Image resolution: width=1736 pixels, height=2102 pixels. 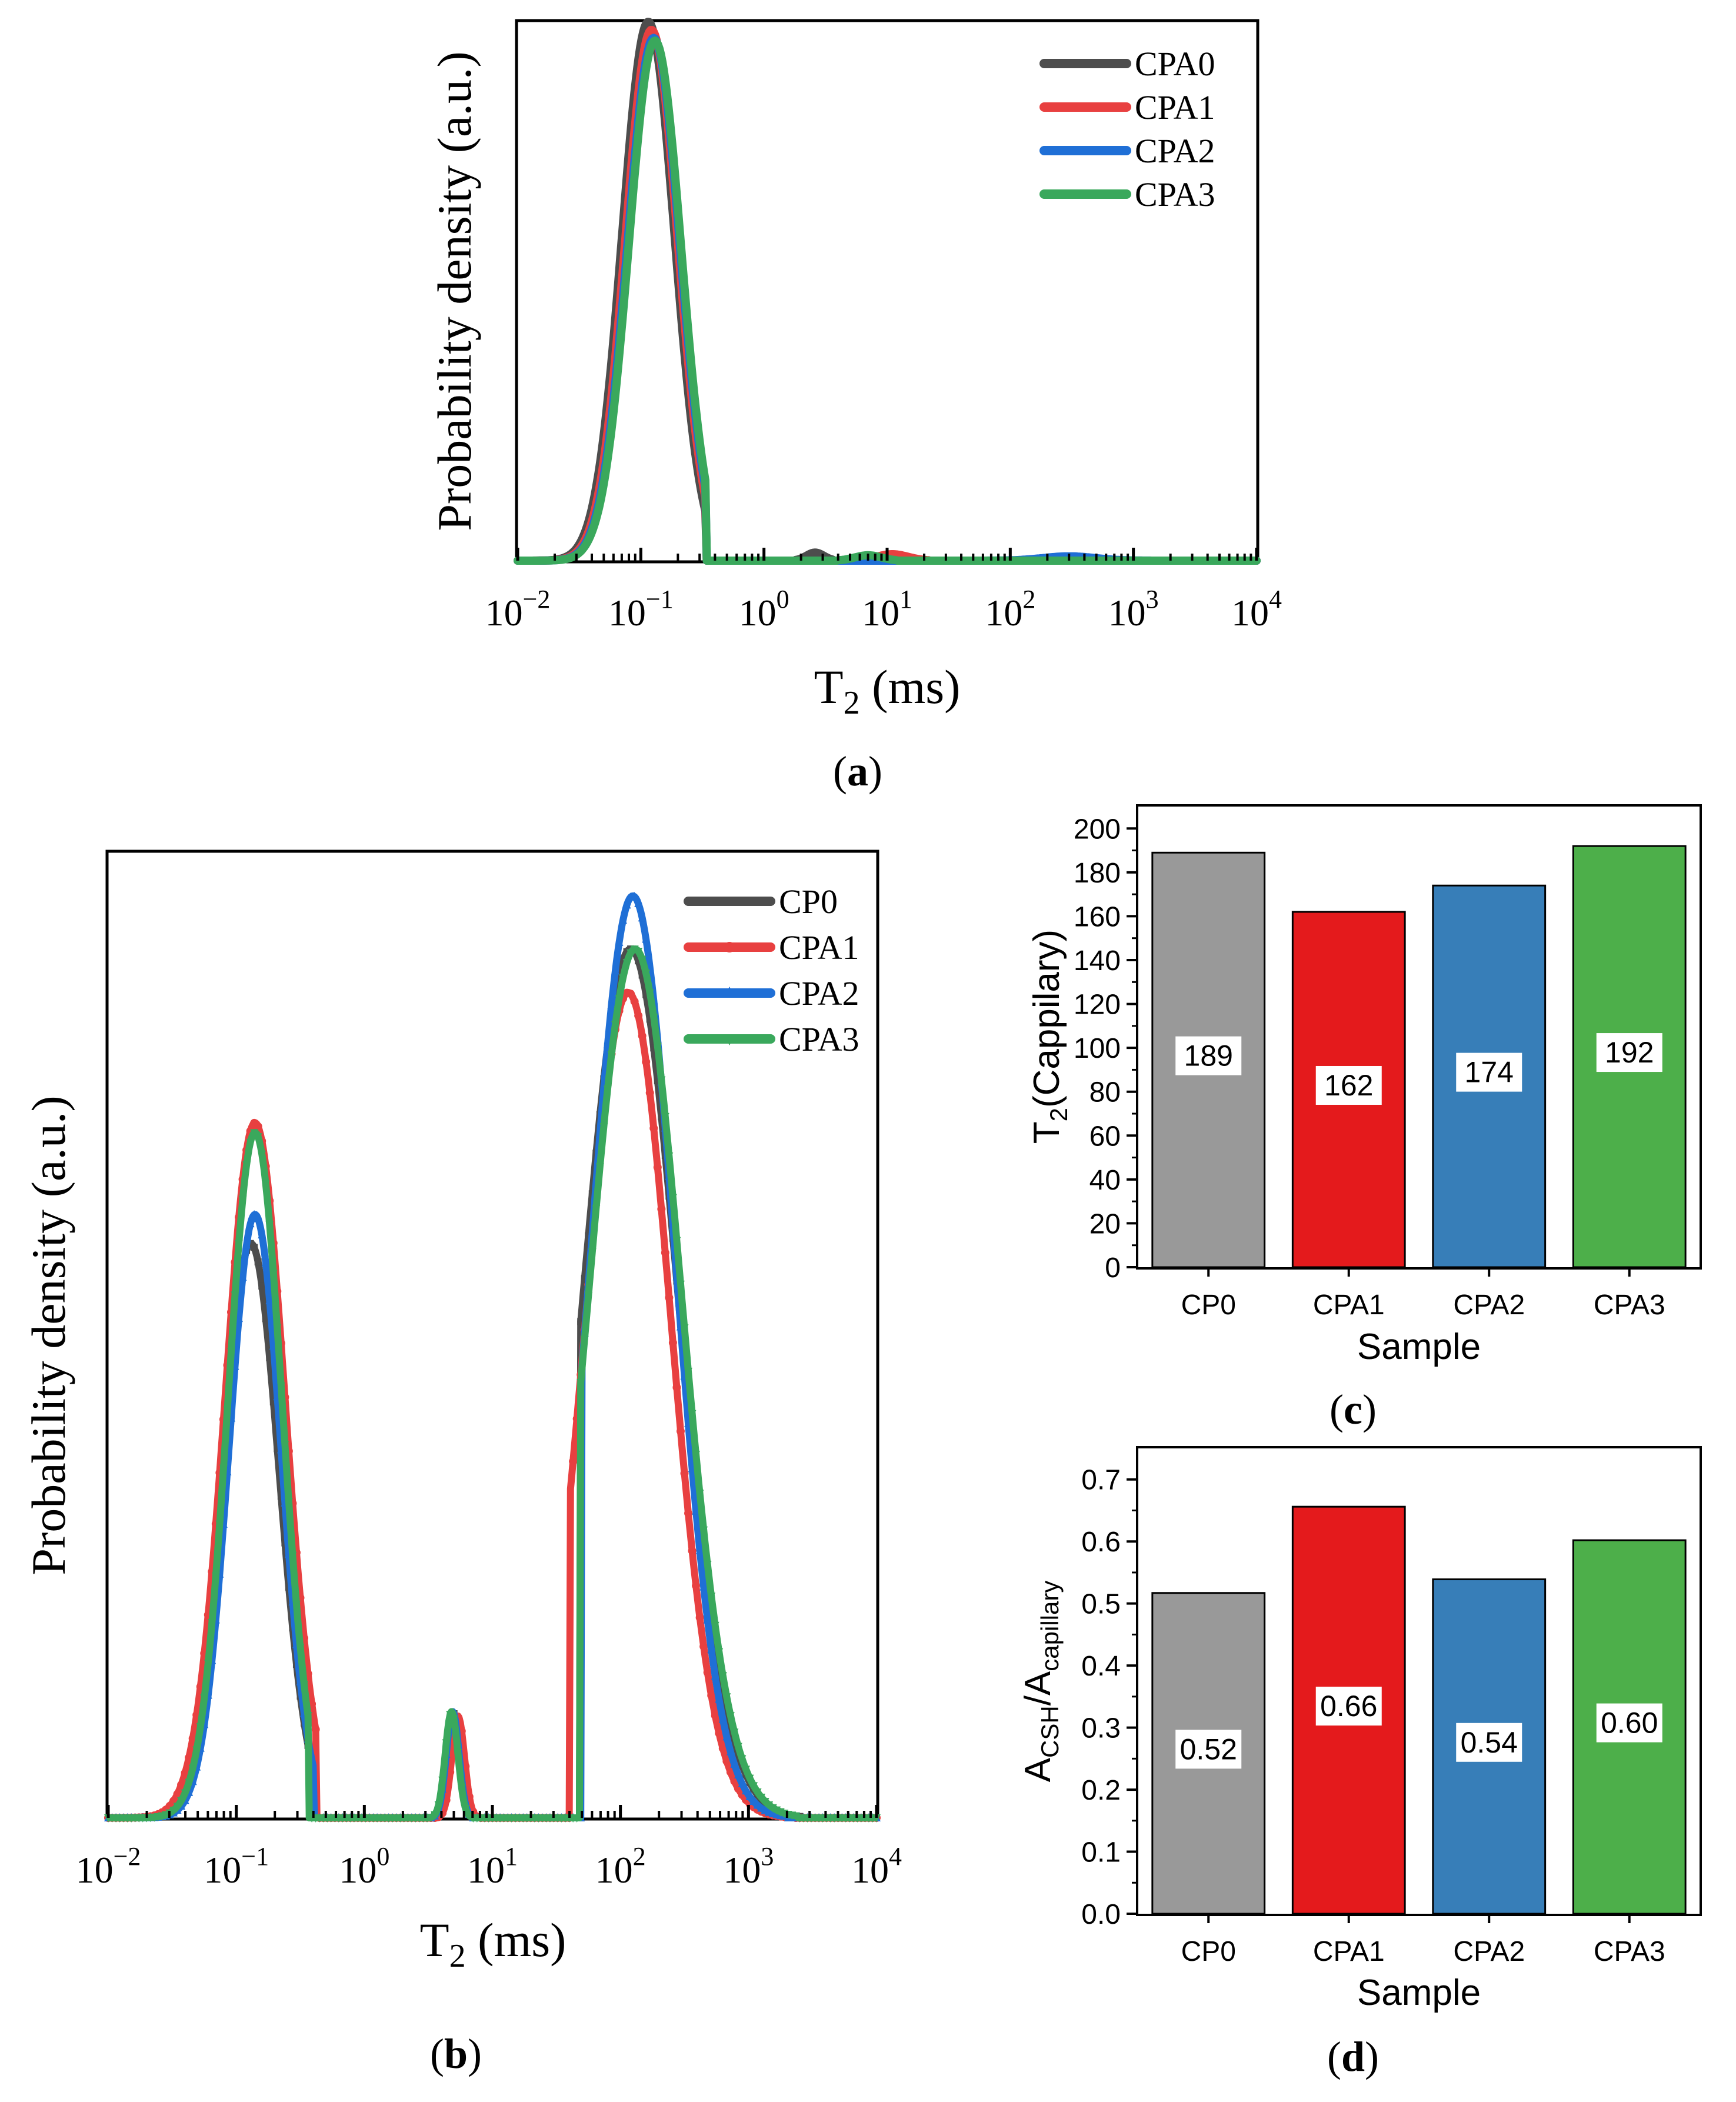 What do you see at coordinates (887, 609) in the screenshot?
I see `panel-a-x-tick-label: 10¹` at bounding box center [887, 609].